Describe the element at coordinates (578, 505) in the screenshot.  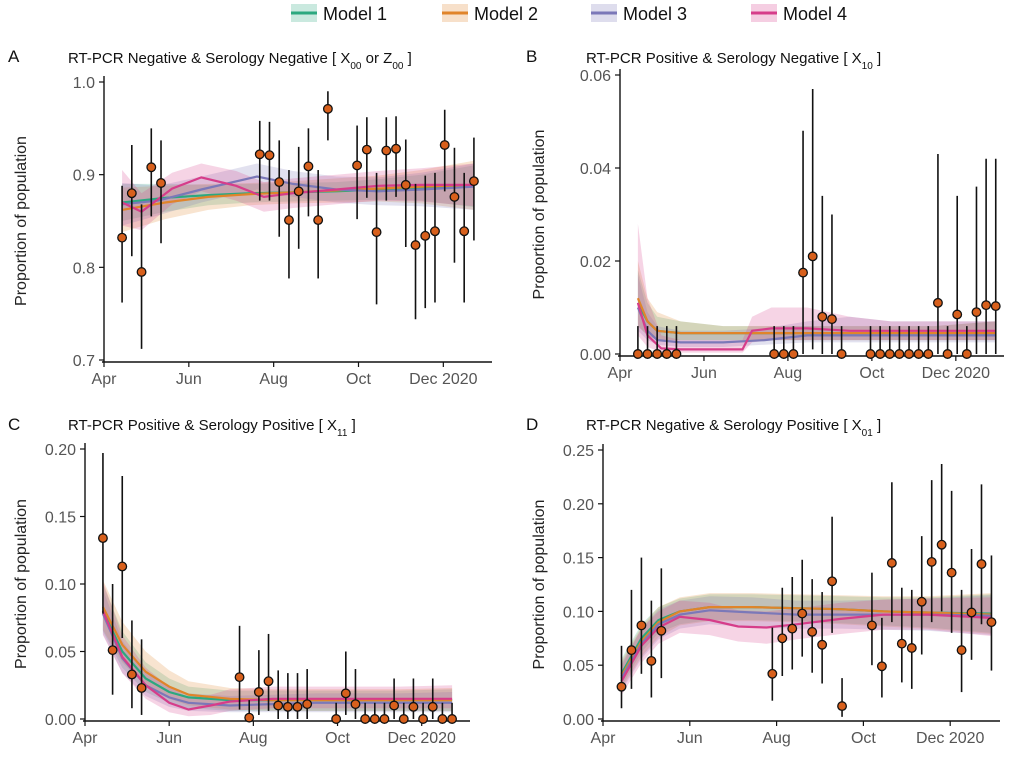
I see `y-tick-label: 0.20` at that location.